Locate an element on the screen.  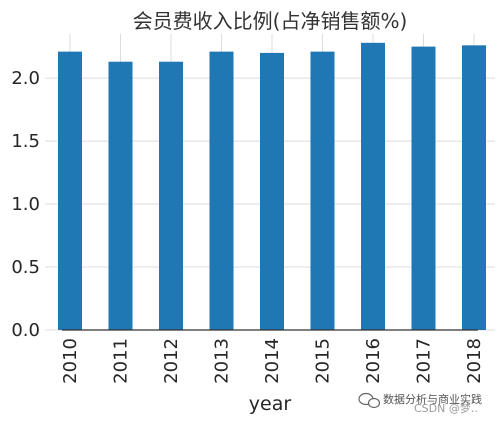
bar-2018 is located at coordinates (474, 187).